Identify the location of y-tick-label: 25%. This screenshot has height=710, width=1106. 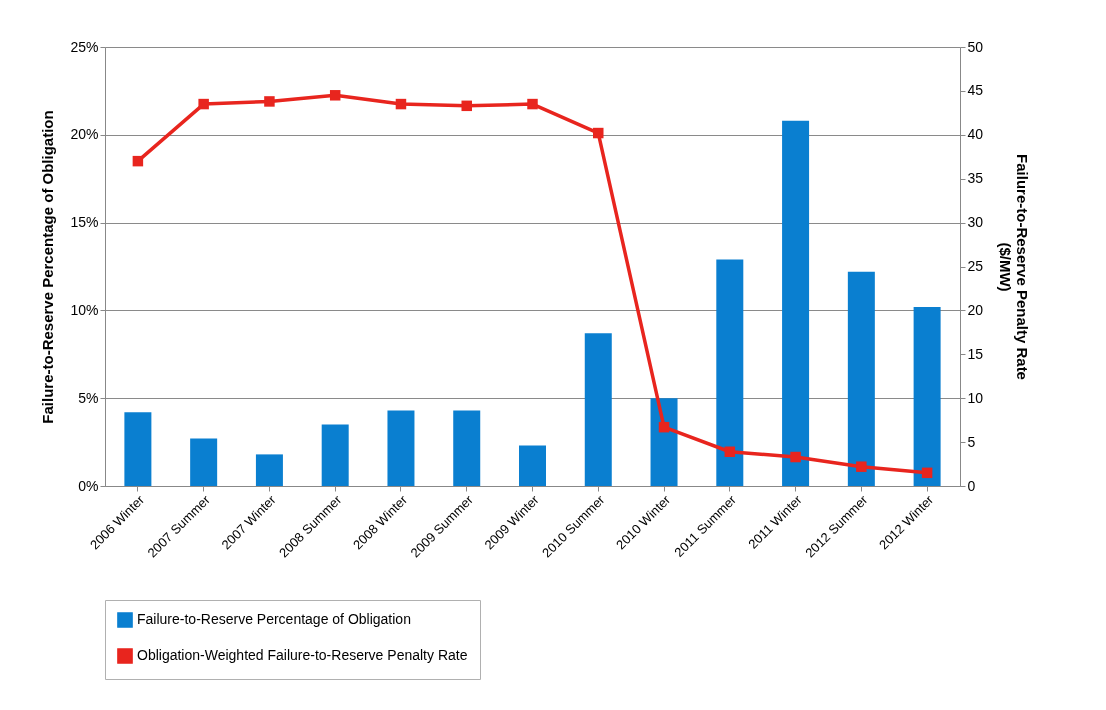
(84, 46).